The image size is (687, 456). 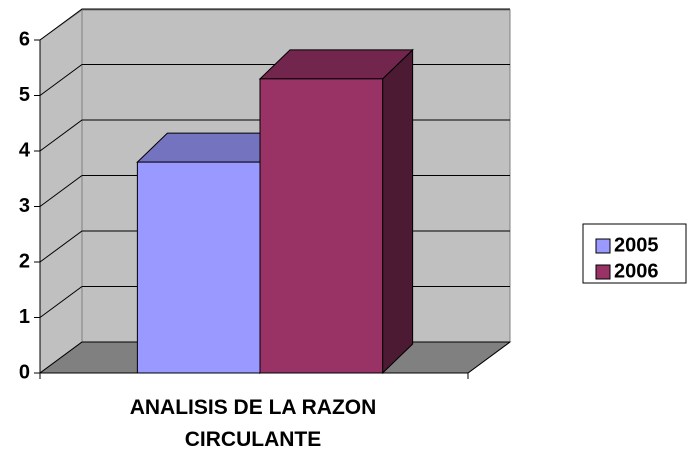 I want to click on bar-side, so click(x=398, y=211).